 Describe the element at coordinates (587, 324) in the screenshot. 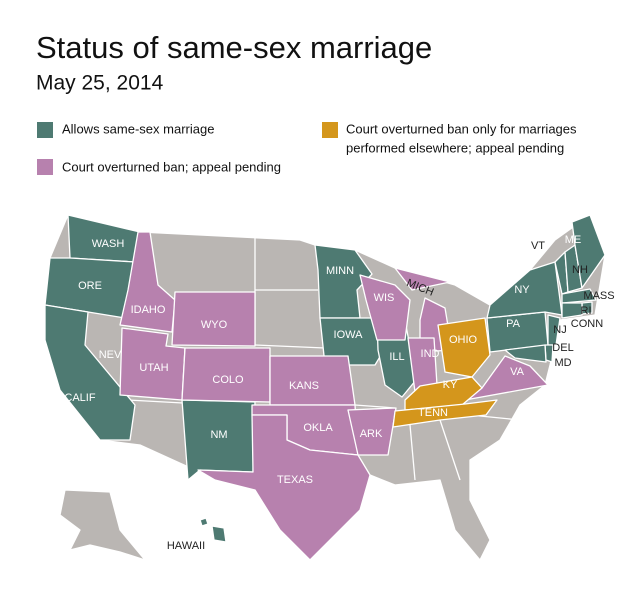

I see `state-label: CONN` at that location.